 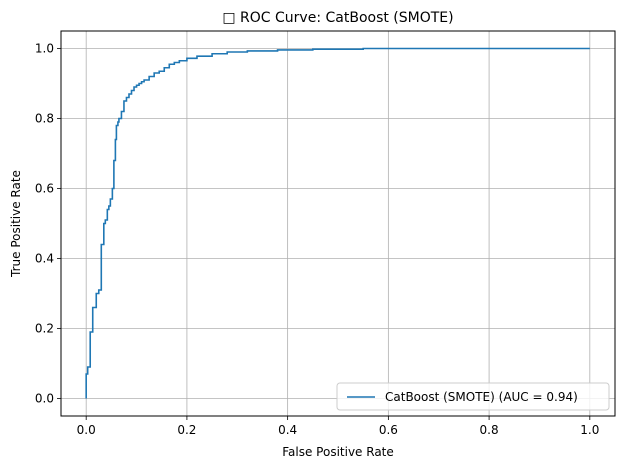 I want to click on y-tick-label: 0.6, so click(x=44, y=189).